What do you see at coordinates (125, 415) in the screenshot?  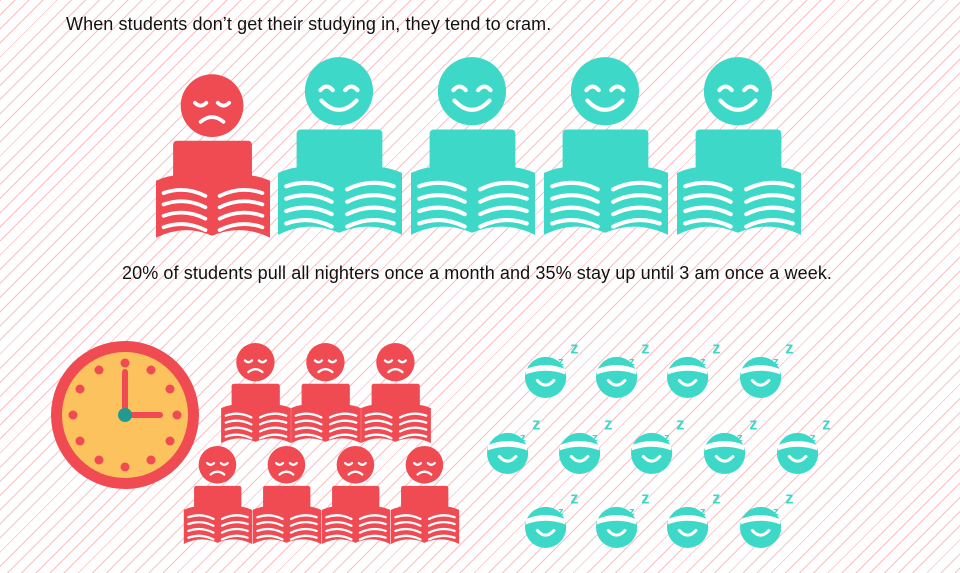 I see `clock-icon` at bounding box center [125, 415].